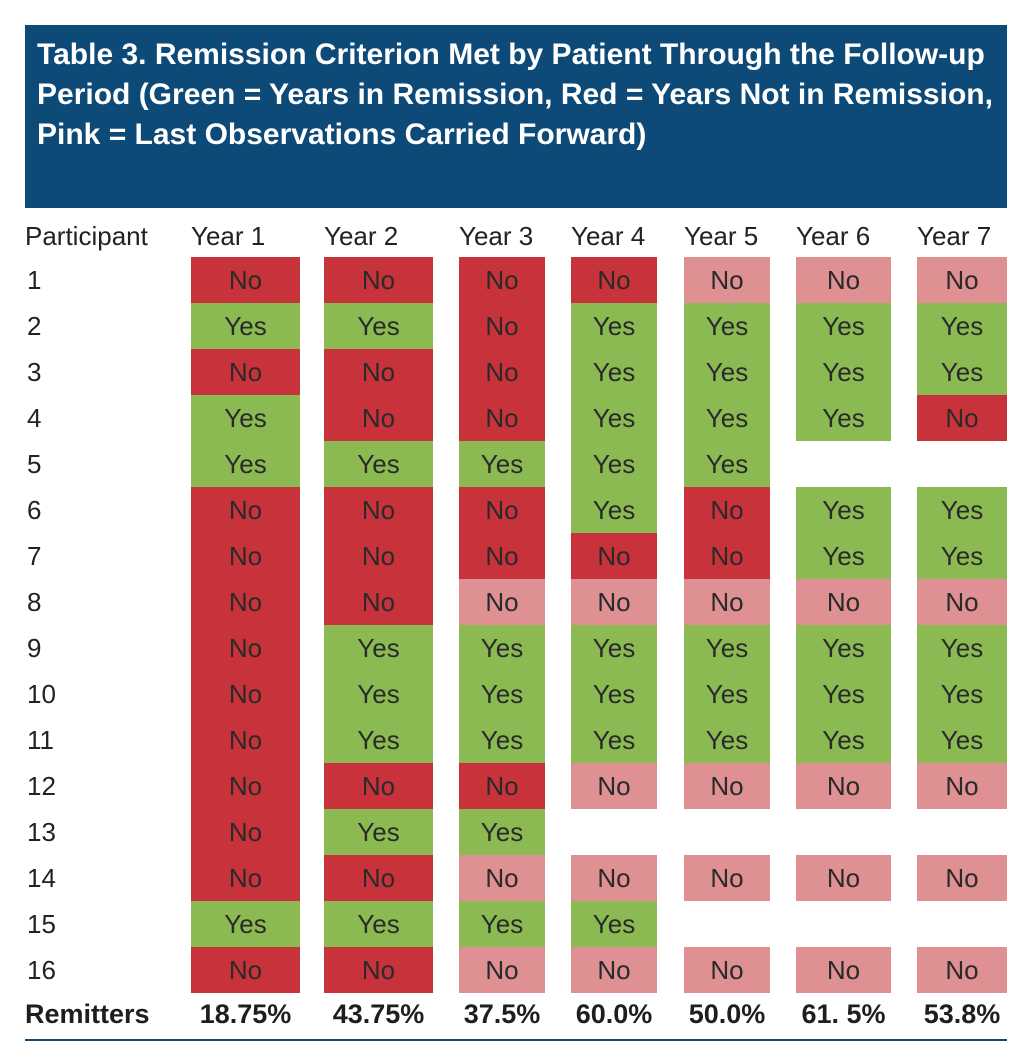 This screenshot has width=1035, height=1060. I want to click on participant-id: 9, so click(34, 648).